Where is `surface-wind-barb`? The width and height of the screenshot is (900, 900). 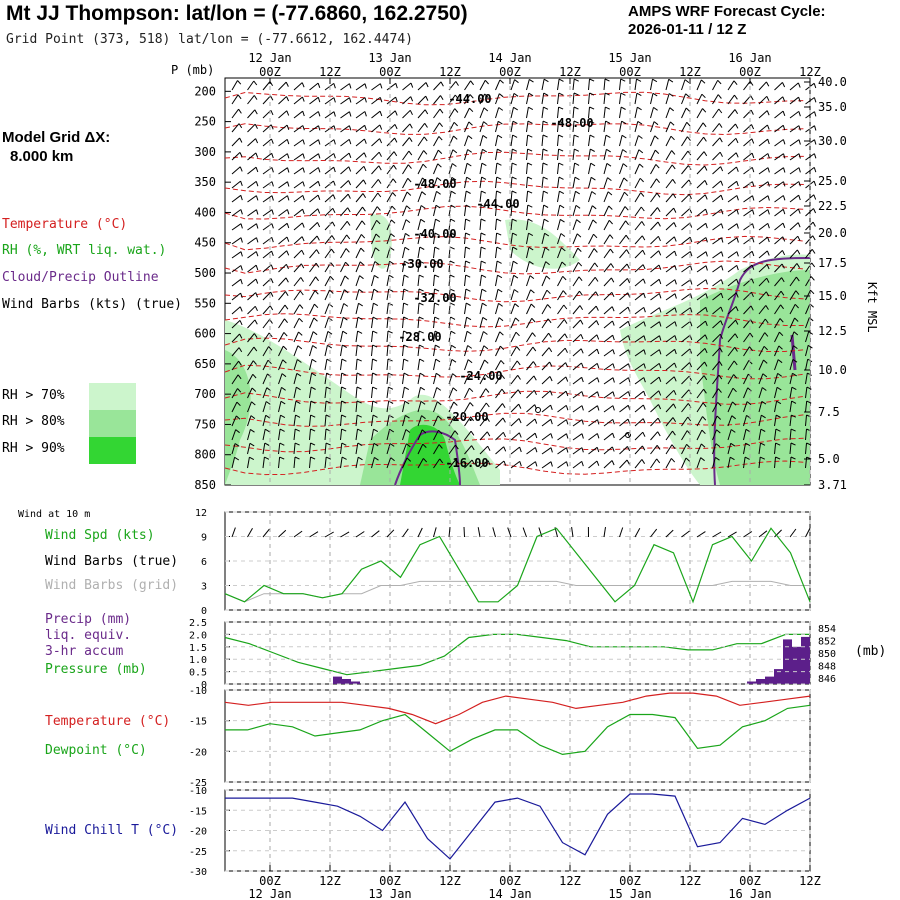
surface-wind-barb is located at coordinates (654, 533).